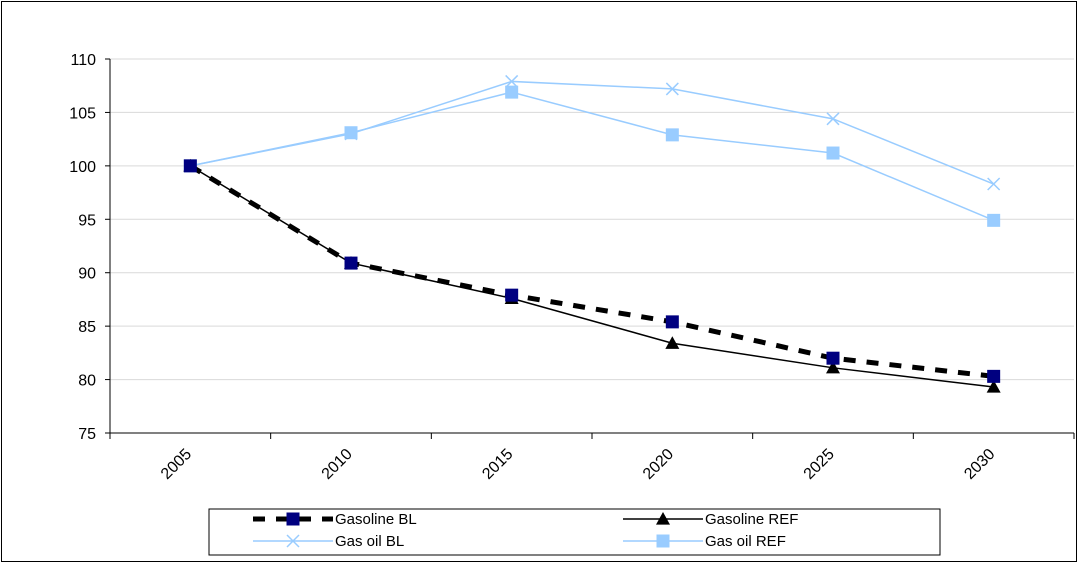 The width and height of the screenshot is (1079, 564). I want to click on legend-item-gasoline-ref: Gasoline REF, so click(710, 519).